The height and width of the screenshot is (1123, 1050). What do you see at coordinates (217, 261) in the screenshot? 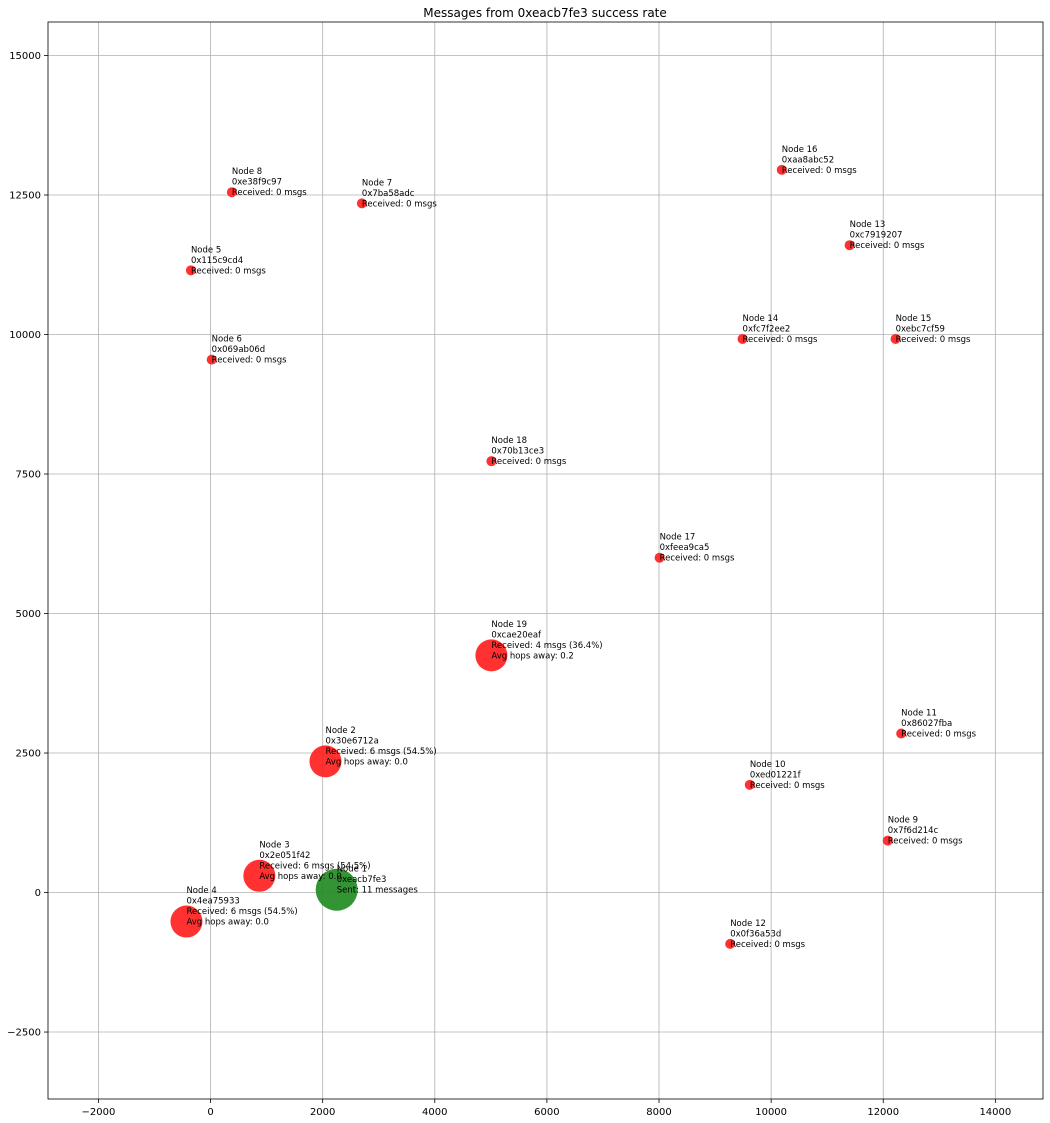
I see `node-label-line: 0x115c9cd4` at bounding box center [217, 261].